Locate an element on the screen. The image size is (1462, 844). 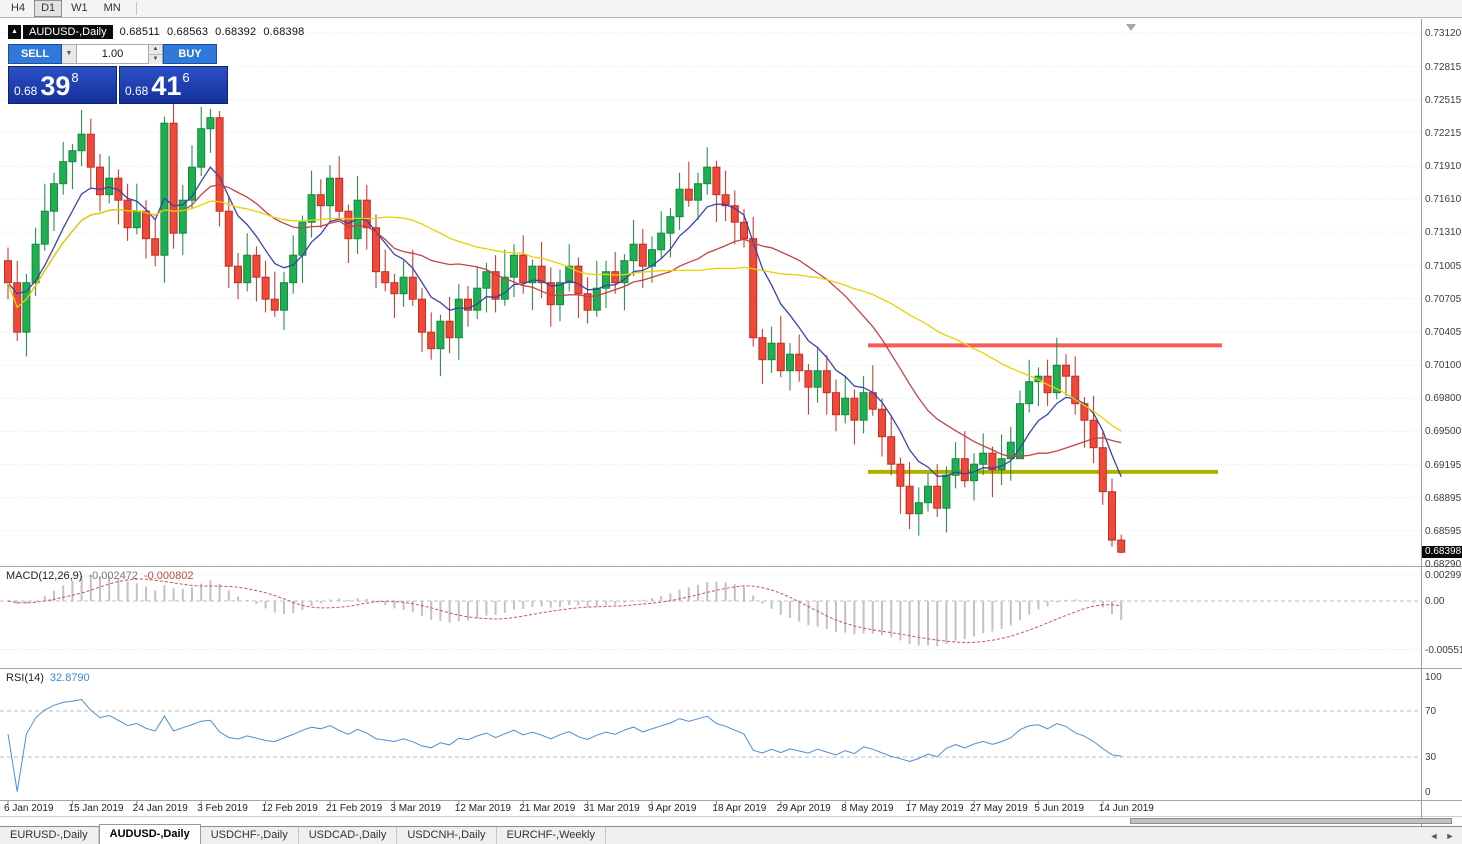
volume-input is located at coordinates (113, 54).